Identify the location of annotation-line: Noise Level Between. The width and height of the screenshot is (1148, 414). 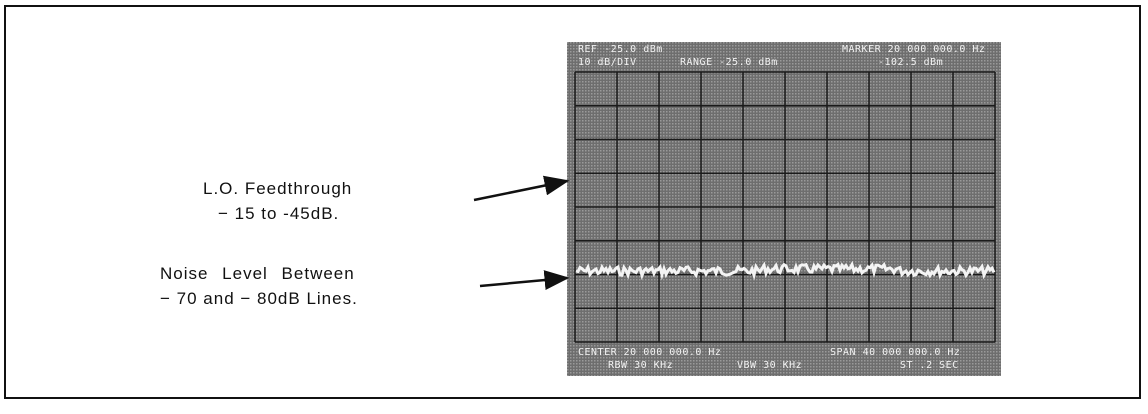
(257, 273).